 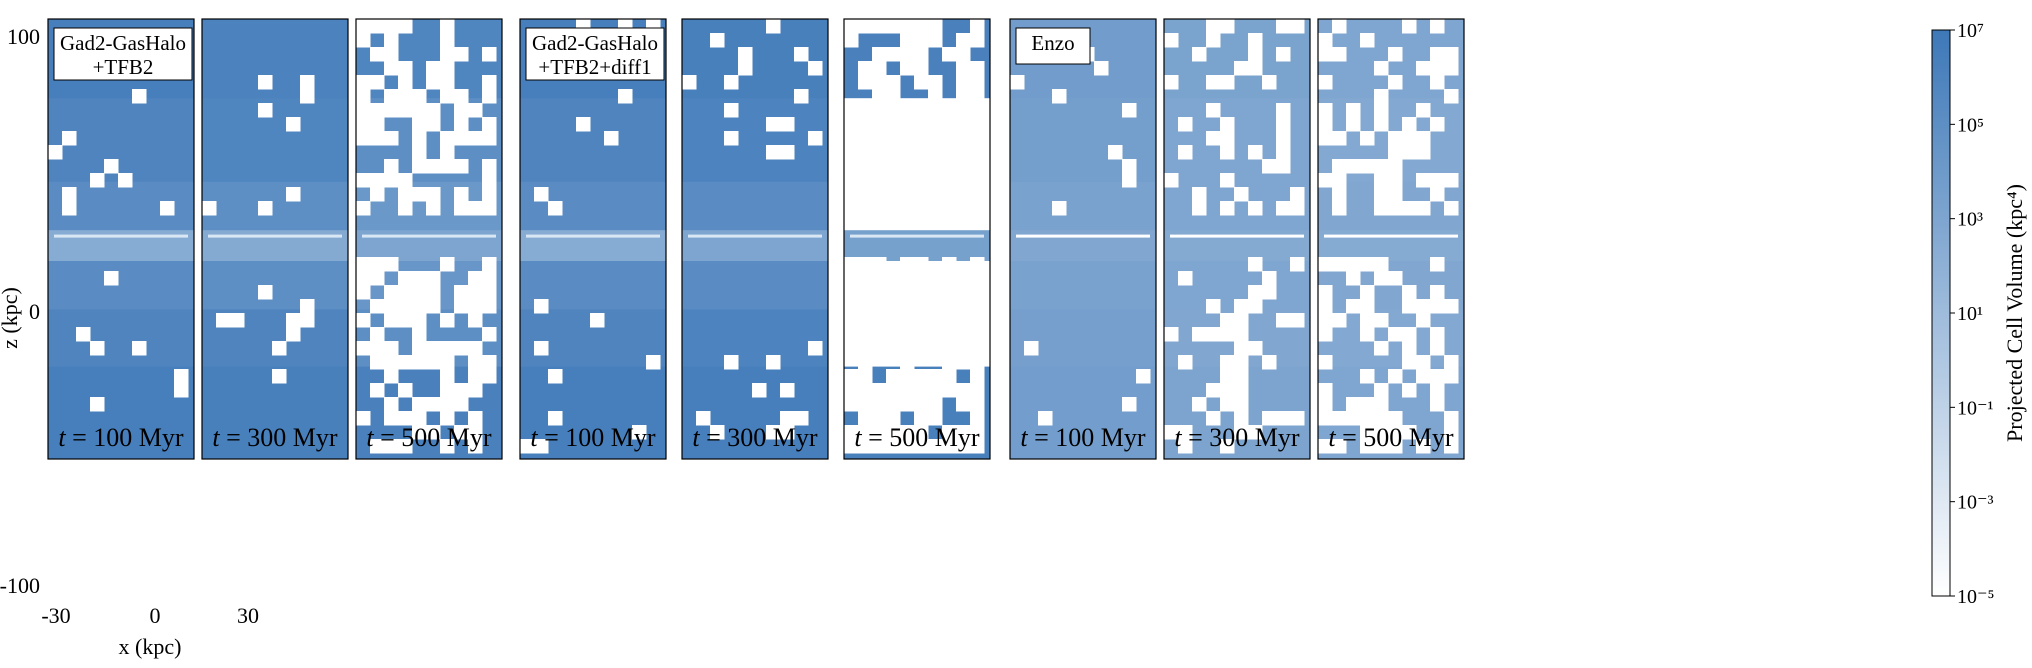 I want to click on cell-band, so click(x=1083, y=413).